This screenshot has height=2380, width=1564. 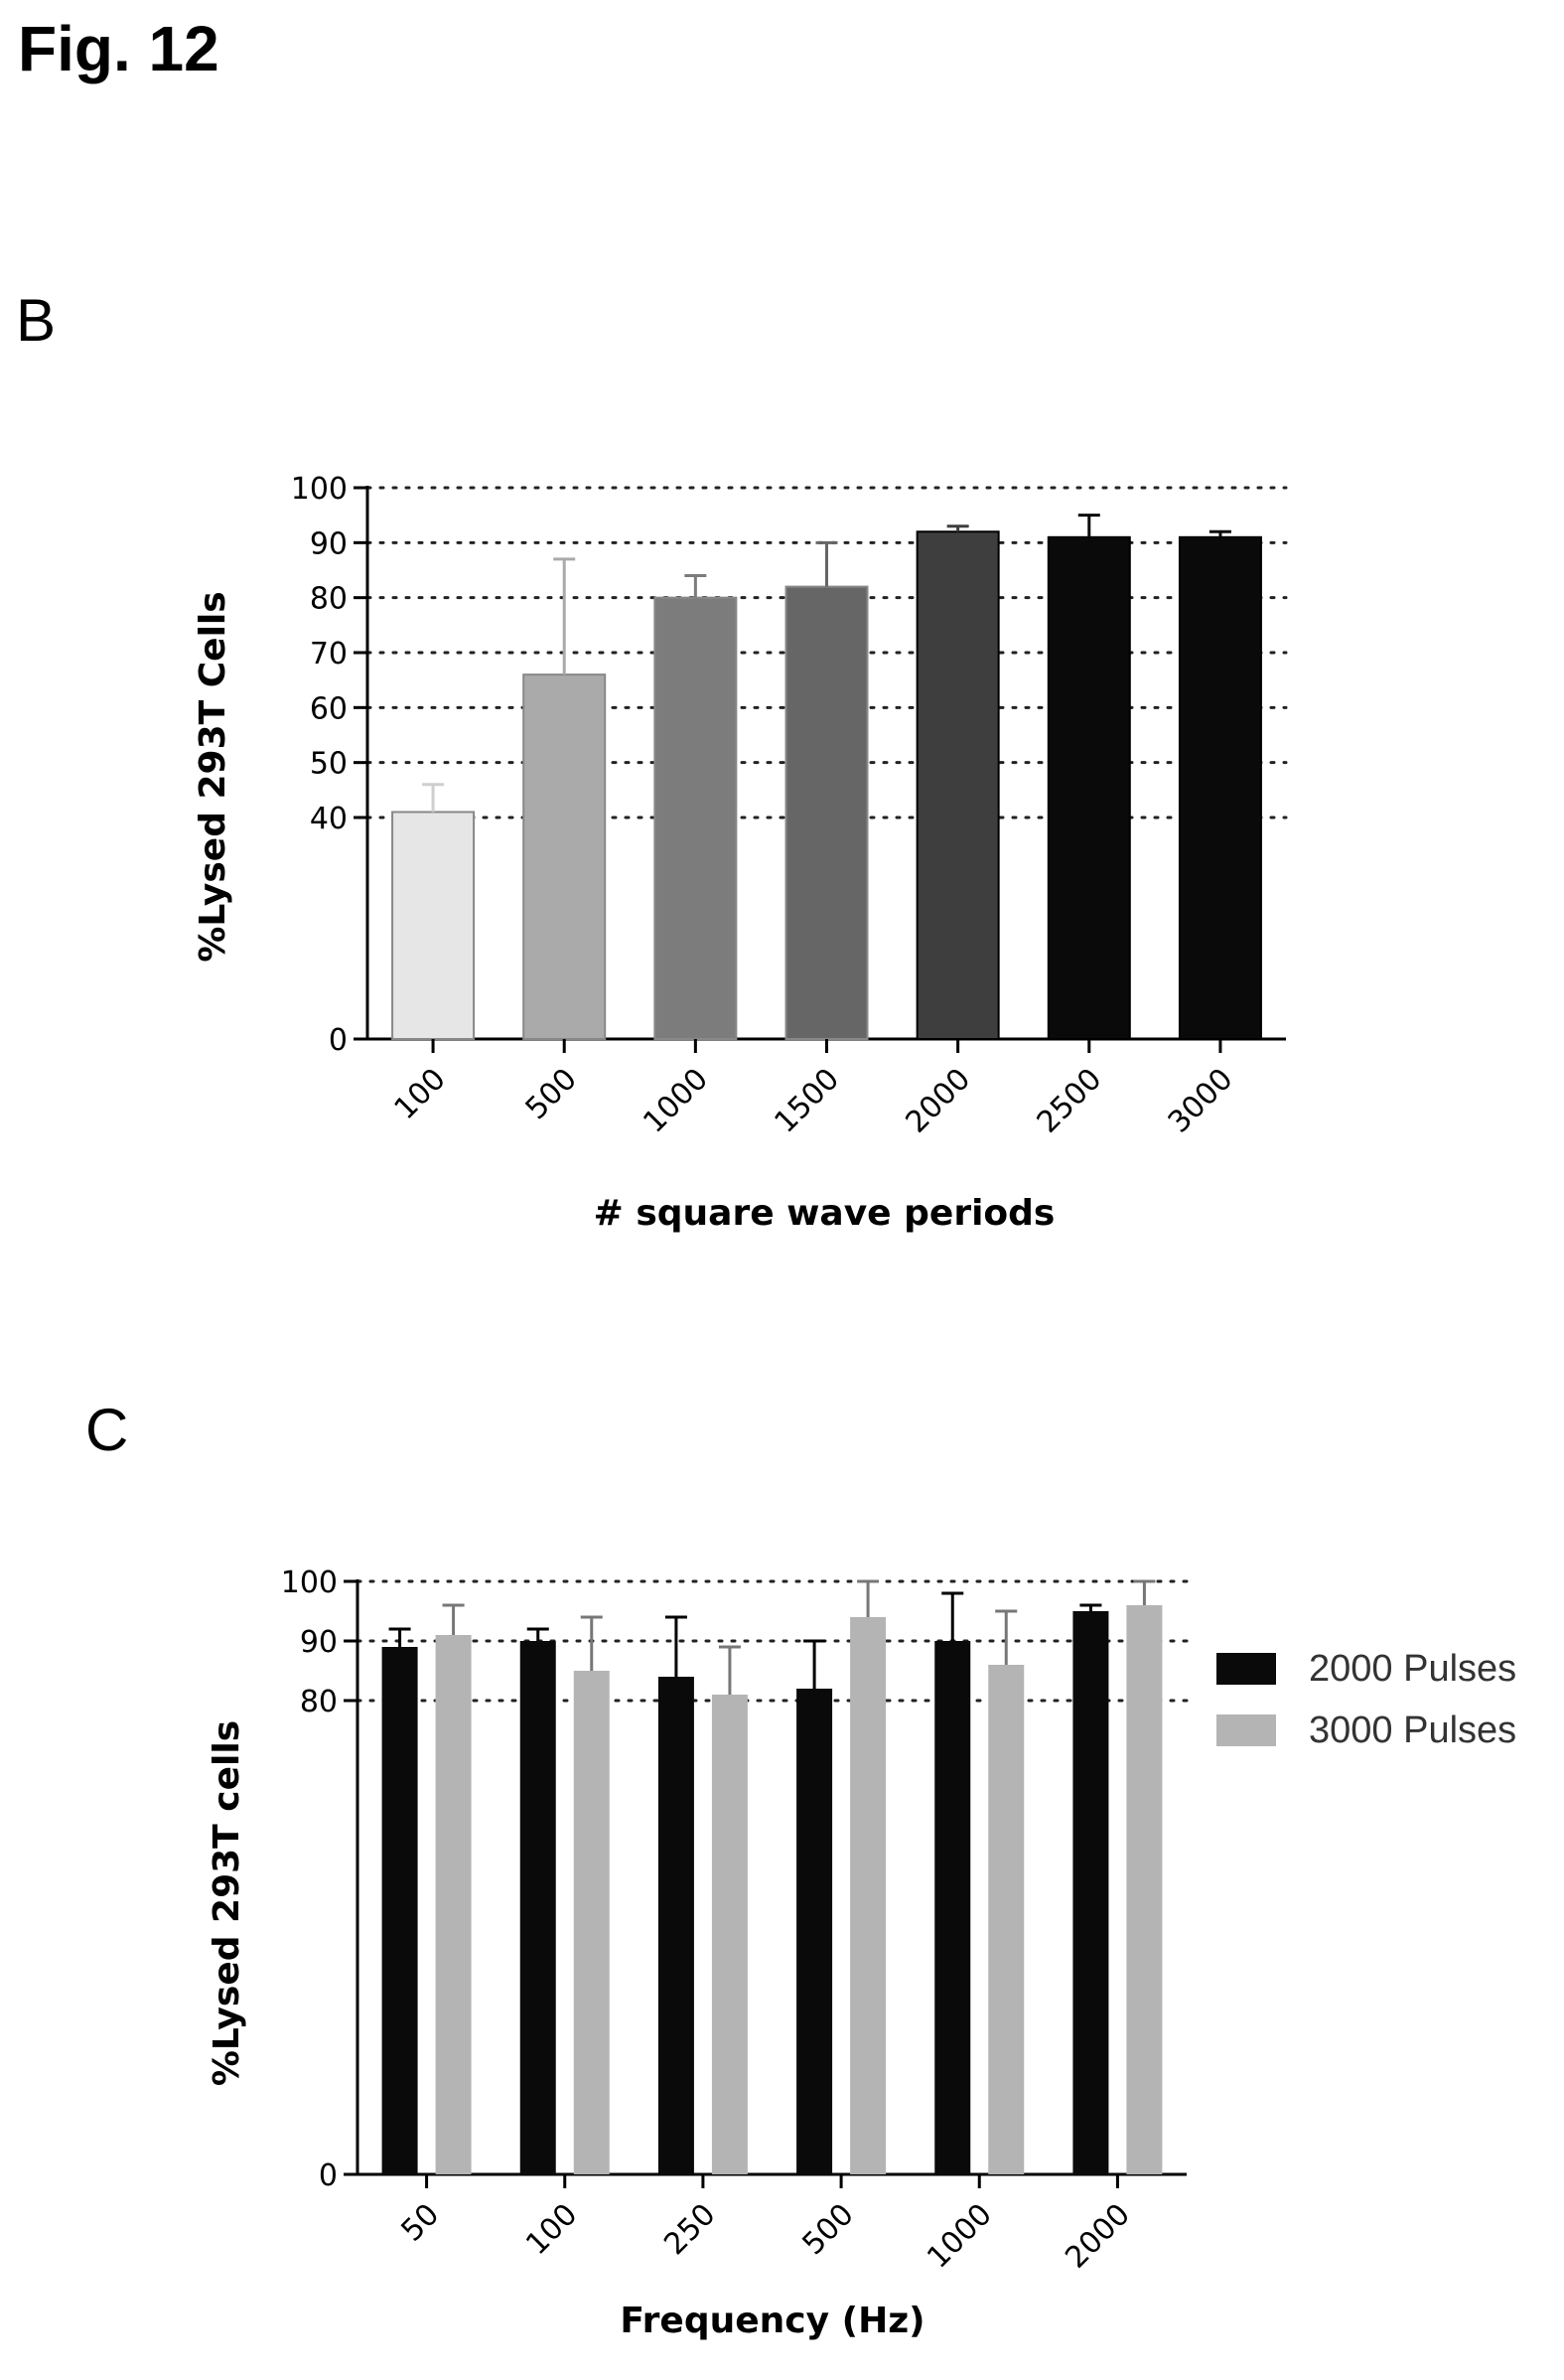 What do you see at coordinates (213, 776) in the screenshot?
I see `y-axis-title: %Lysed 293T Cells` at bounding box center [213, 776].